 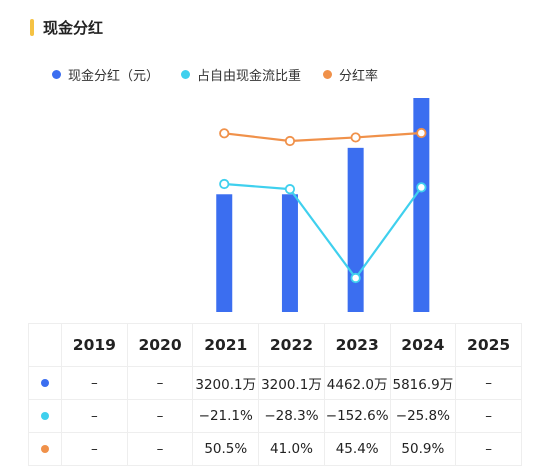 What do you see at coordinates (423, 416) in the screenshot?
I see `table-cell: −25.8%` at bounding box center [423, 416].